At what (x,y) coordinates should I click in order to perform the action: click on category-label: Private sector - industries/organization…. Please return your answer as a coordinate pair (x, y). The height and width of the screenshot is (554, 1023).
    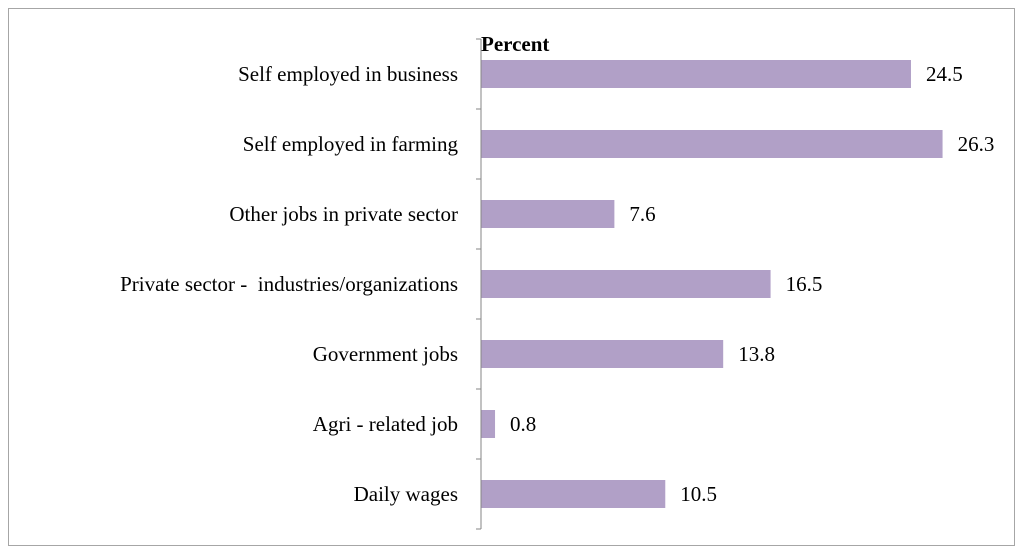
    Looking at the image, I should click on (289, 284).